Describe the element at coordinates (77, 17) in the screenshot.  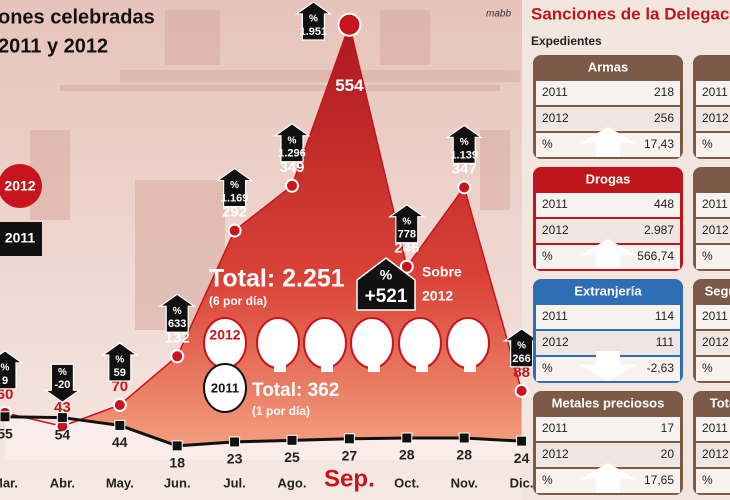
I see `title: ones celebradas` at that location.